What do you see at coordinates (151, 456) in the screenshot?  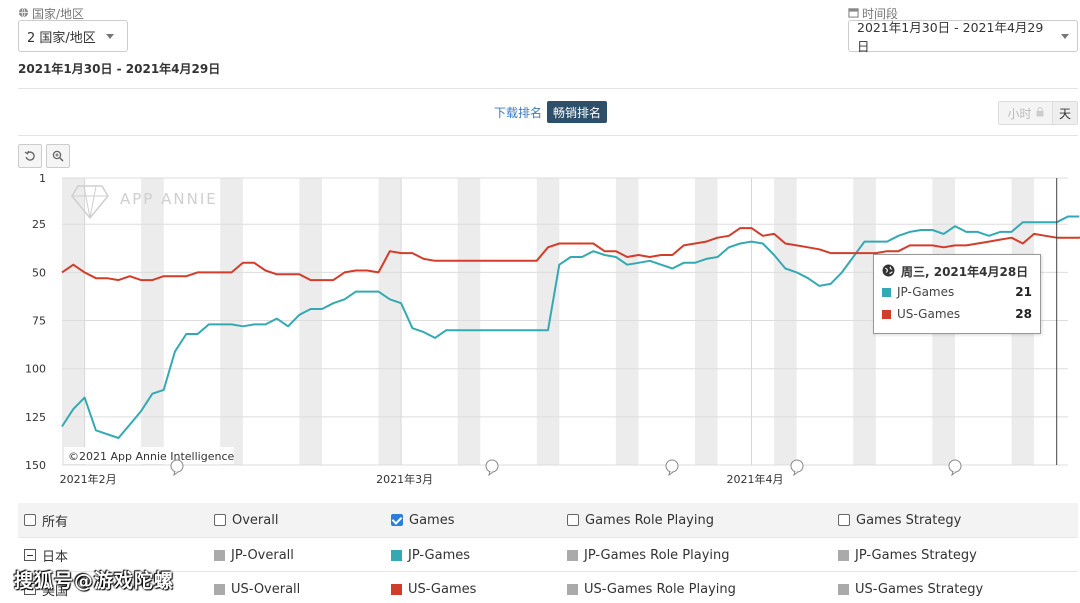 I see `copyright-label: ©2021 App Annie Intelligence` at bounding box center [151, 456].